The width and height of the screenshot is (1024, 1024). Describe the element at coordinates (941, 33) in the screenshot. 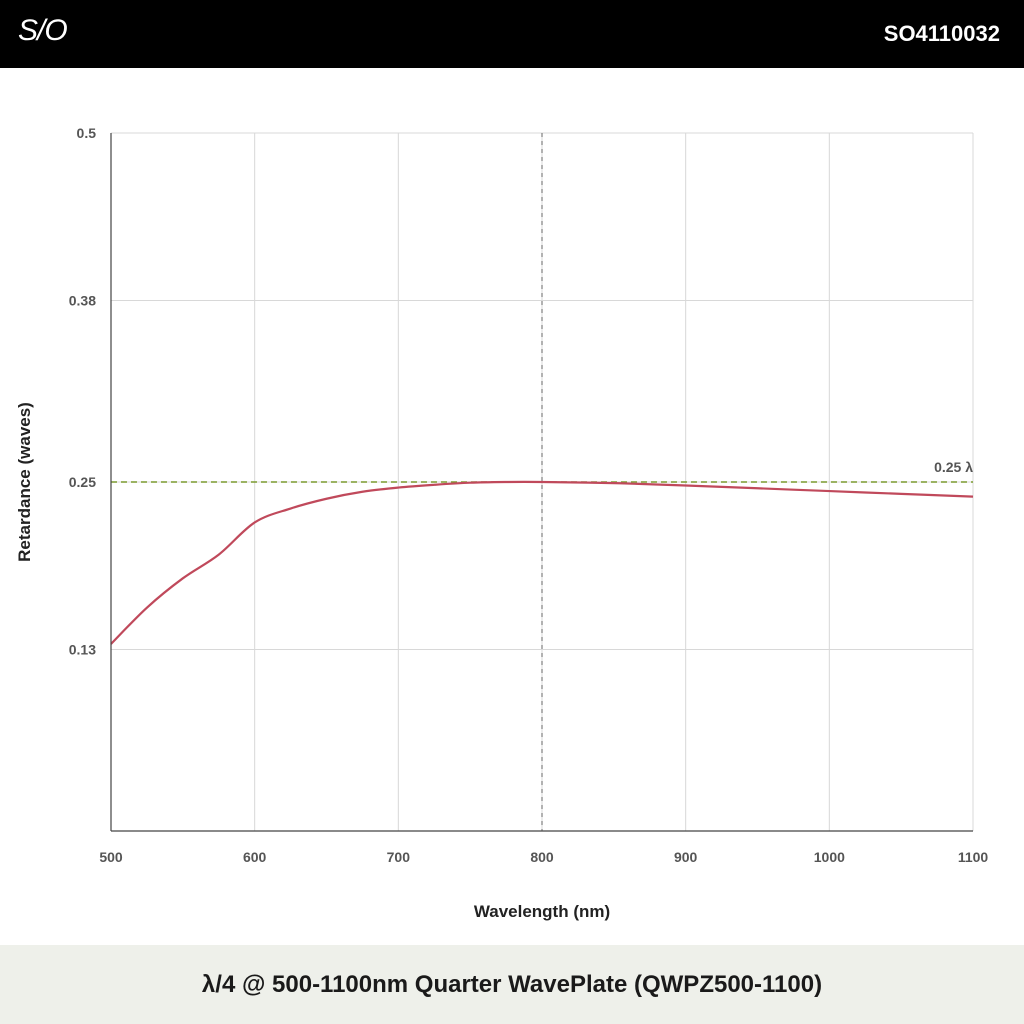

I see `product-code: SO4110032` at that location.